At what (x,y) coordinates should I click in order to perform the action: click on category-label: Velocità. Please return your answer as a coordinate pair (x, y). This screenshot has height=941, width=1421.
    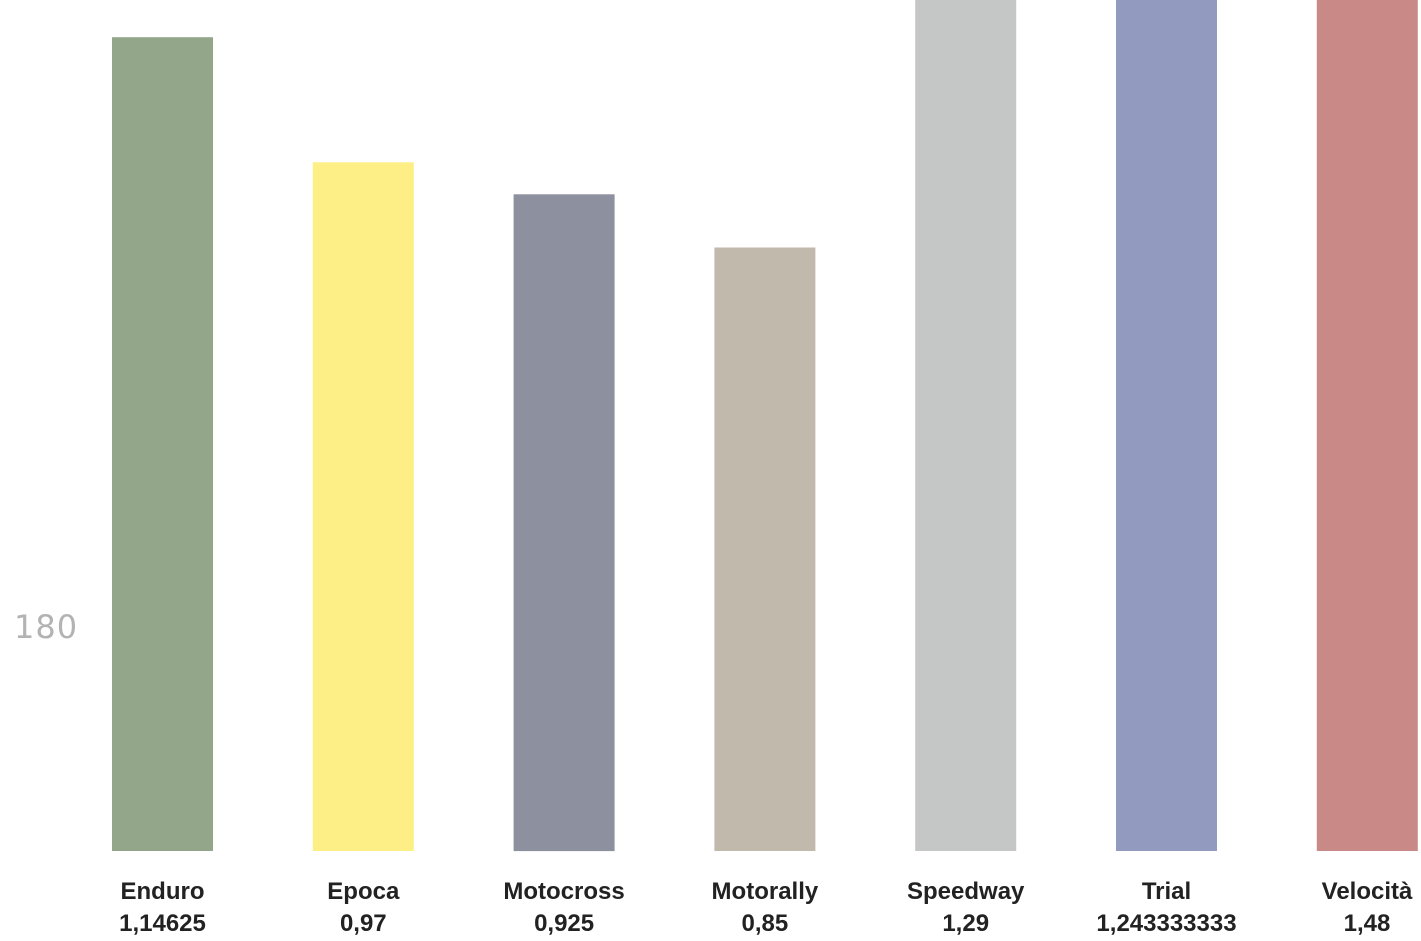
    Looking at the image, I should click on (1367, 891).